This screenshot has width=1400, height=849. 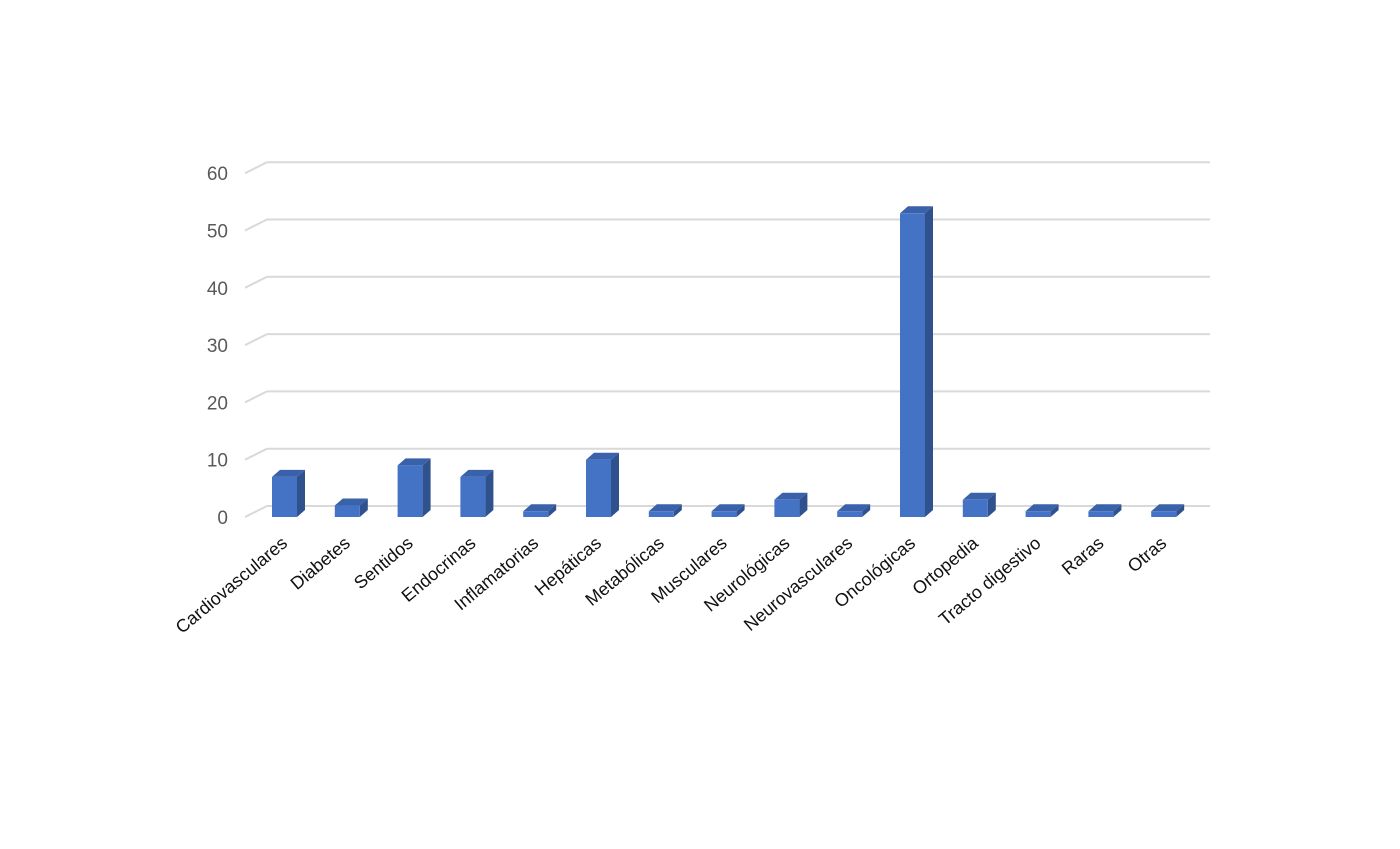 What do you see at coordinates (798, 584) in the screenshot?
I see `x-tick-label: Neurovasculares` at bounding box center [798, 584].